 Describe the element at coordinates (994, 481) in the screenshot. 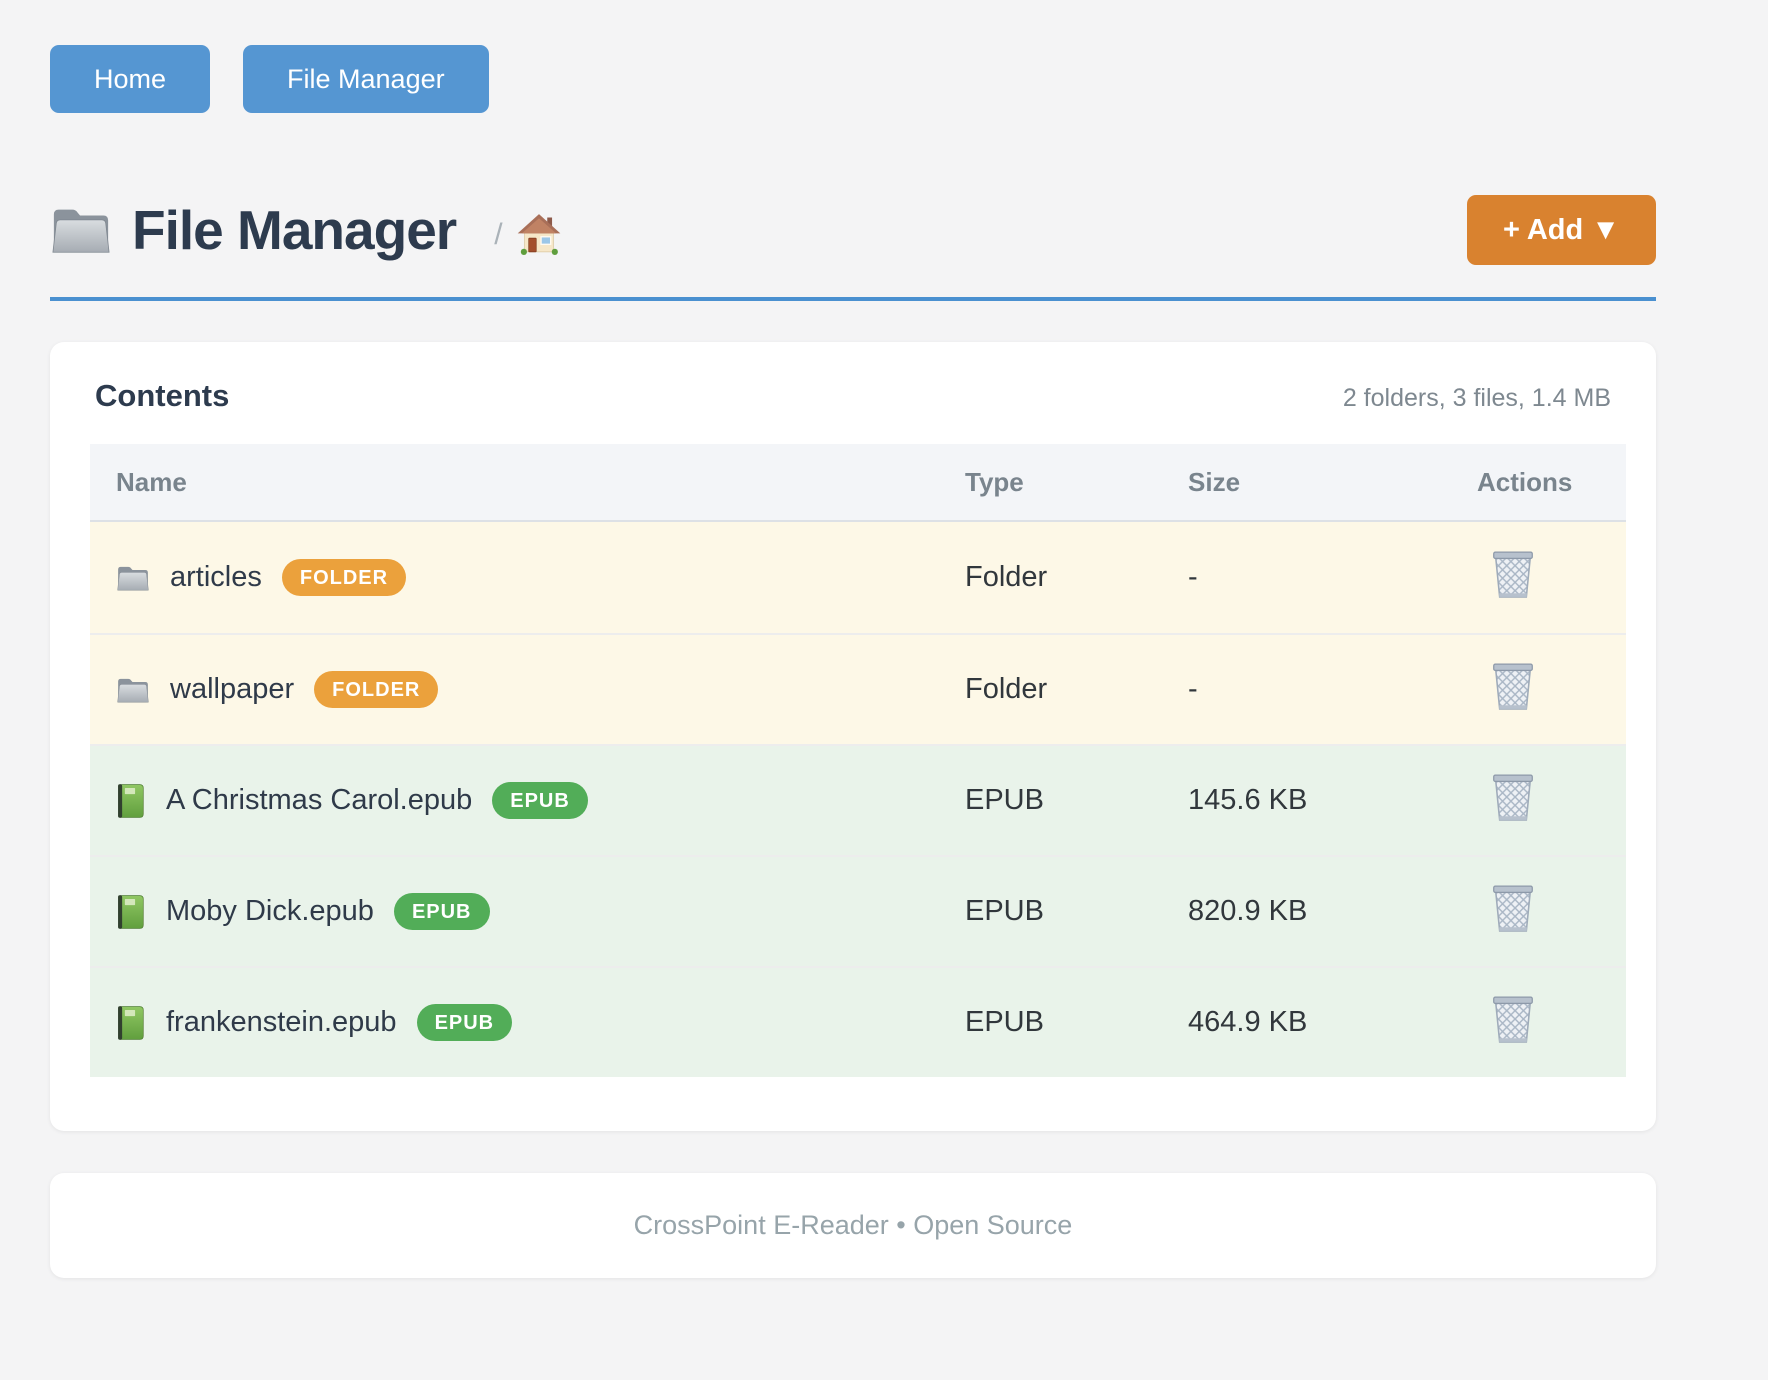

I see `header-type: Type` at that location.